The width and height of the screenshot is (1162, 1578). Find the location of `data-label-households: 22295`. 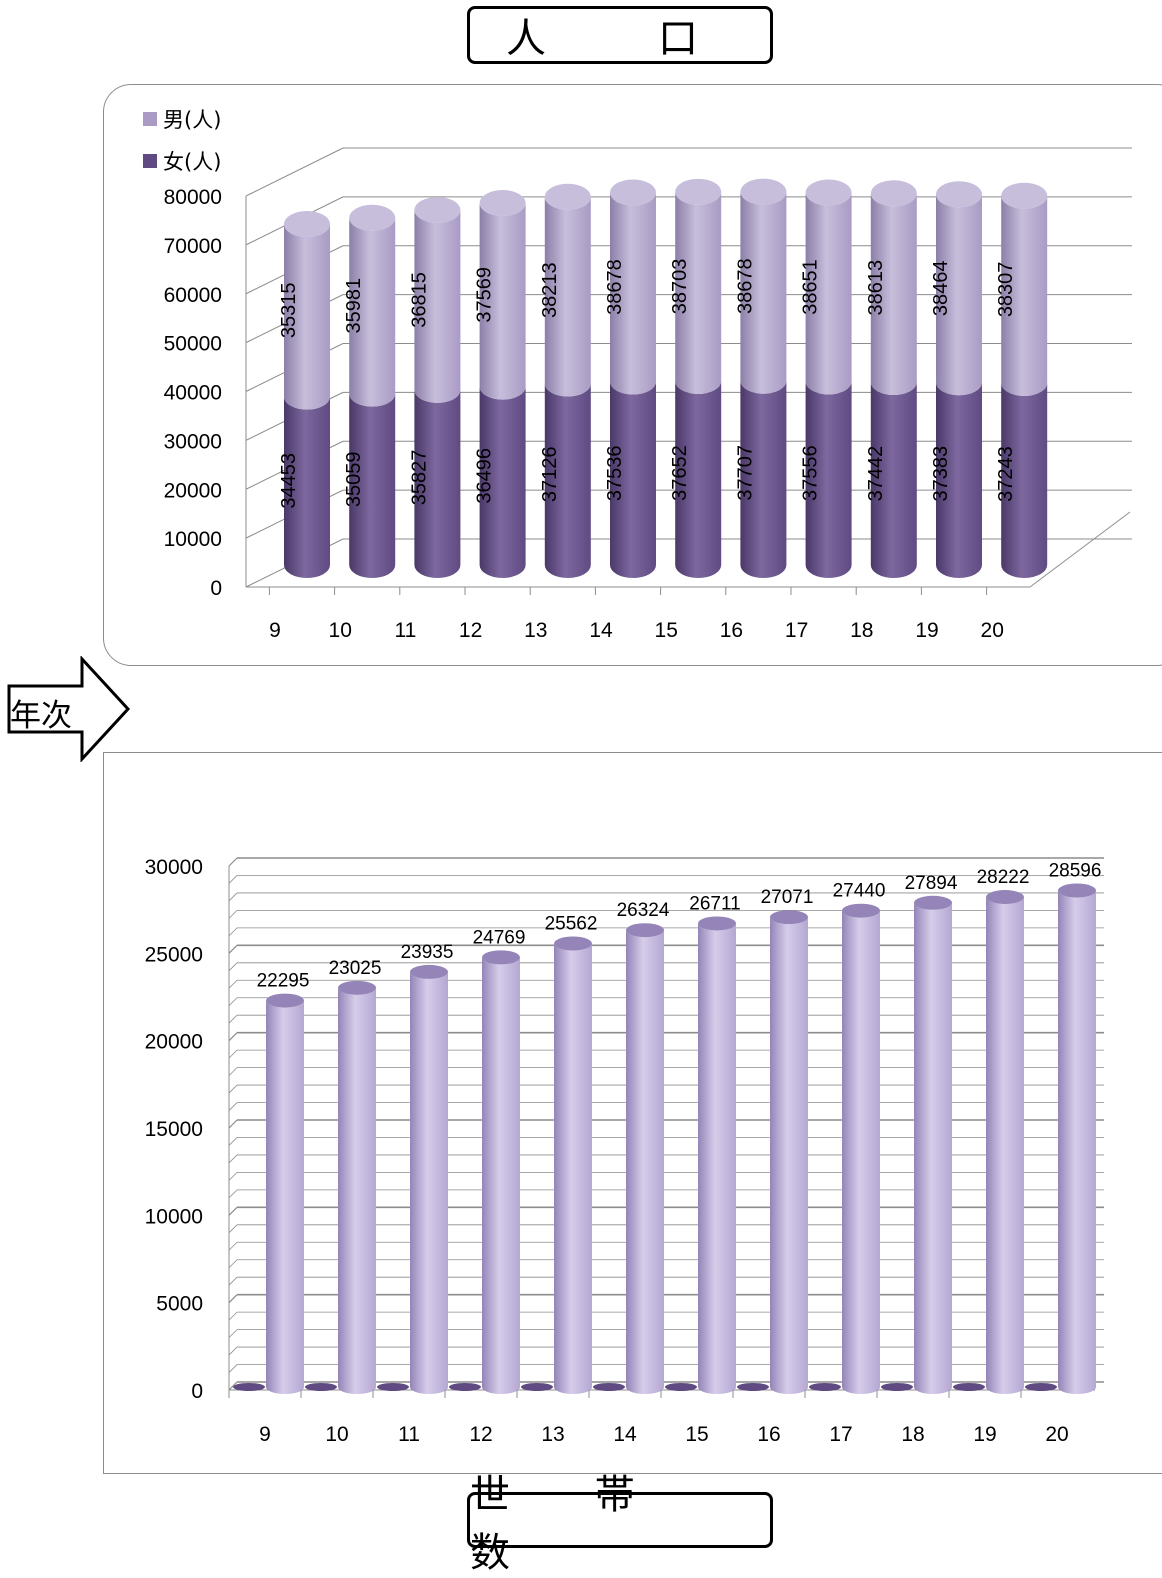

data-label-households: 22295 is located at coordinates (283, 981).